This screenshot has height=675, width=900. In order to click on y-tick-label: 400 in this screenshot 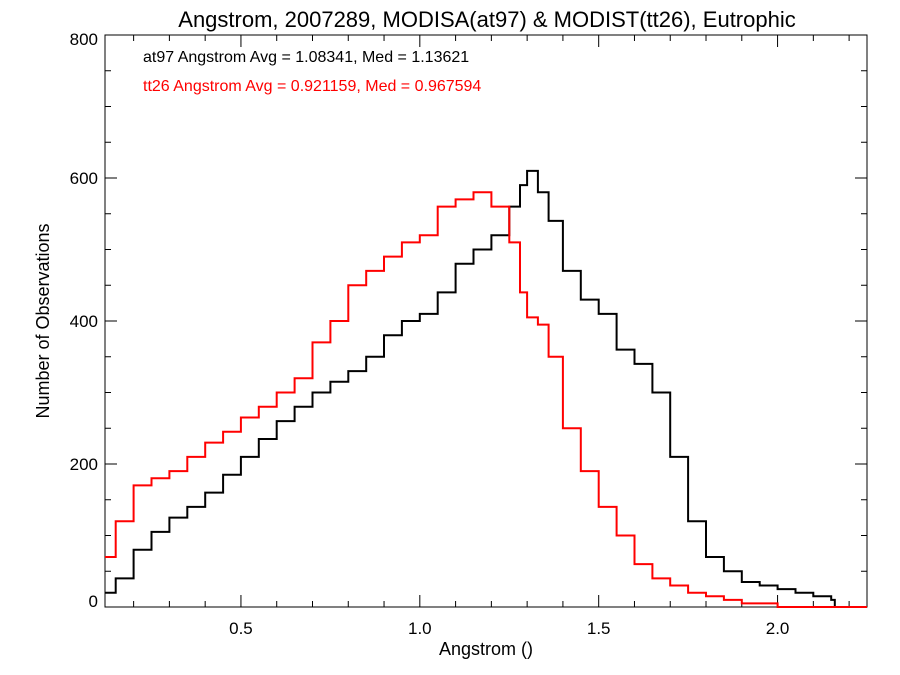, I will do `click(84, 321)`.